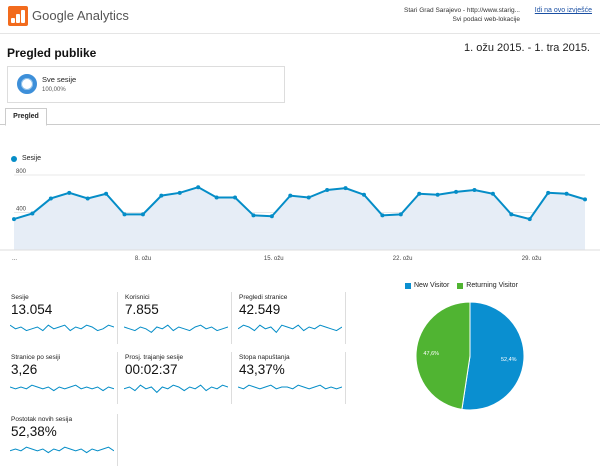 This screenshot has width=600, height=467. Describe the element at coordinates (299, 203) in the screenshot. I see `series-line` at that location.